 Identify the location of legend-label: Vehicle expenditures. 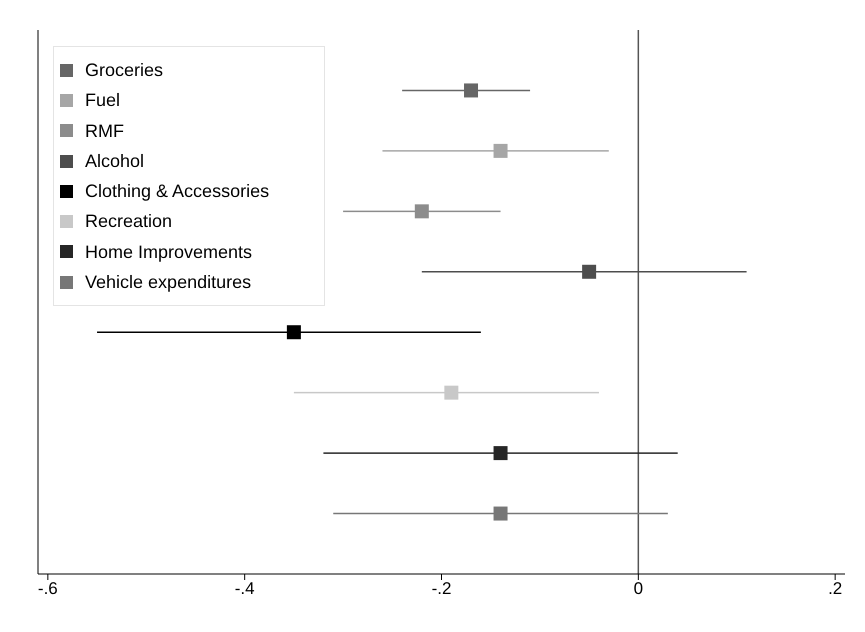
(168, 282).